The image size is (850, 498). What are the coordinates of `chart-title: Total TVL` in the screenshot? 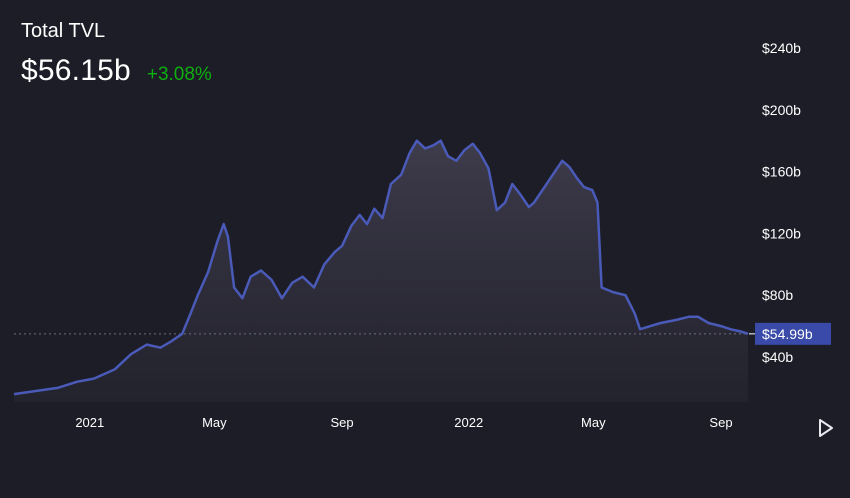 It's located at (63, 31).